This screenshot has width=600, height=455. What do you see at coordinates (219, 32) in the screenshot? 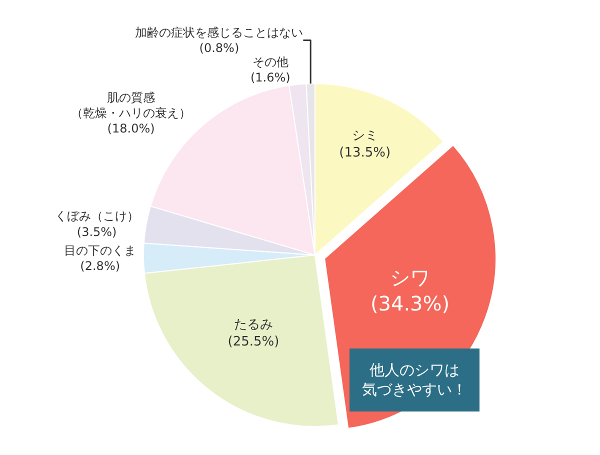
I see `slice-label: 加齢の症状を感じることはない` at bounding box center [219, 32].